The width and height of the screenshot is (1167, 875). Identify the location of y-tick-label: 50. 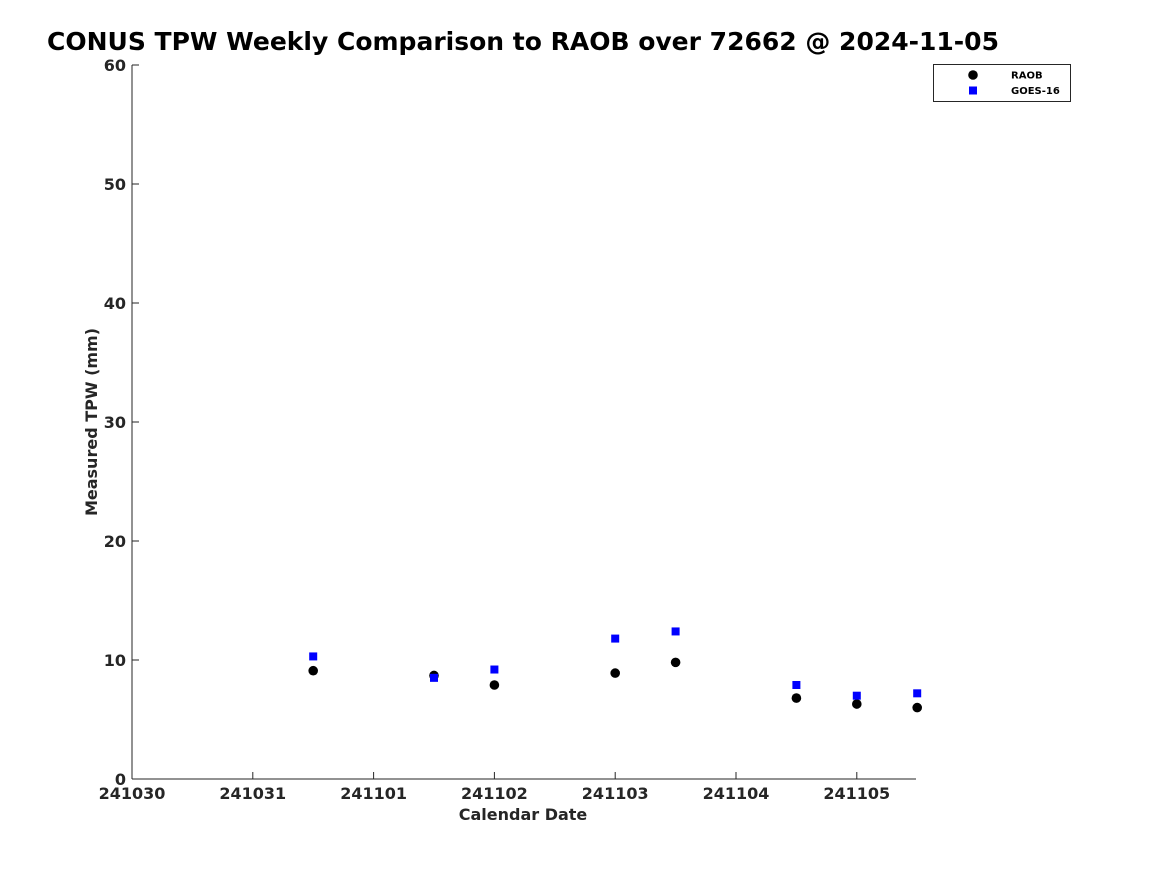
(115, 184).